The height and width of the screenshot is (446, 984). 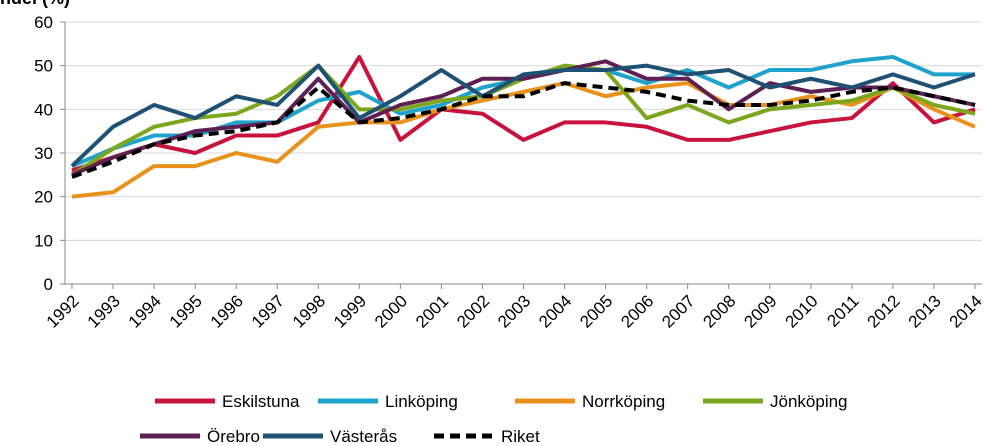 What do you see at coordinates (719, 311) in the screenshot?
I see `x-tick-label: 2008` at bounding box center [719, 311].